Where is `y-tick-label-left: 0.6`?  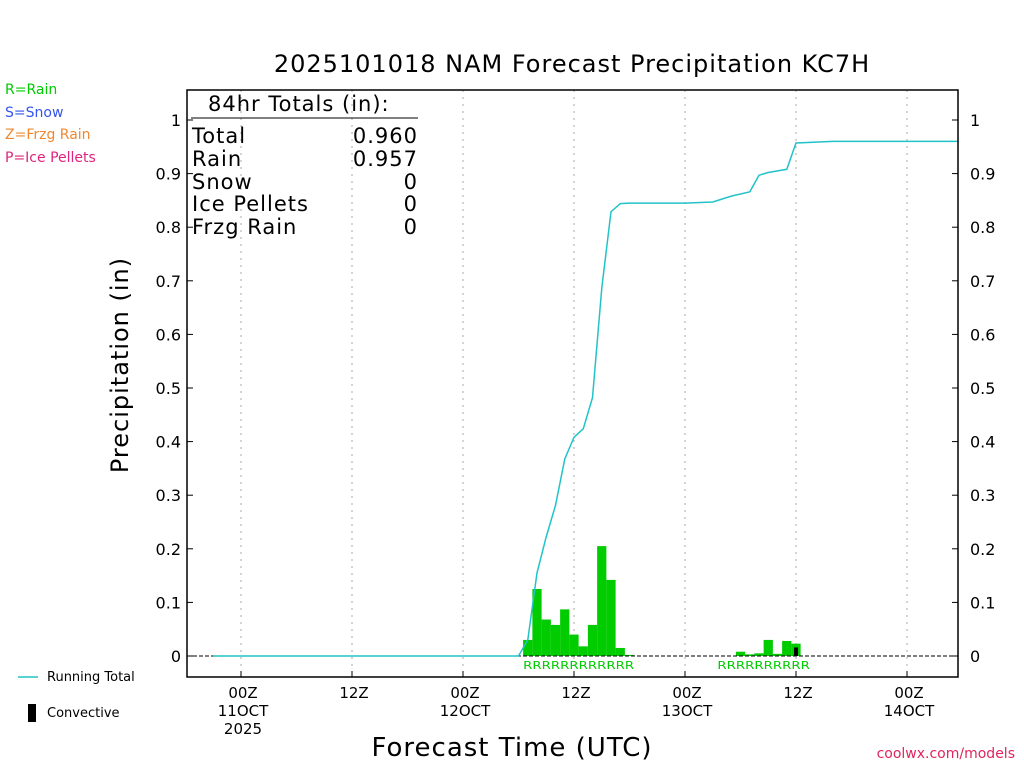 y-tick-label-left: 0.6 is located at coordinates (168, 334).